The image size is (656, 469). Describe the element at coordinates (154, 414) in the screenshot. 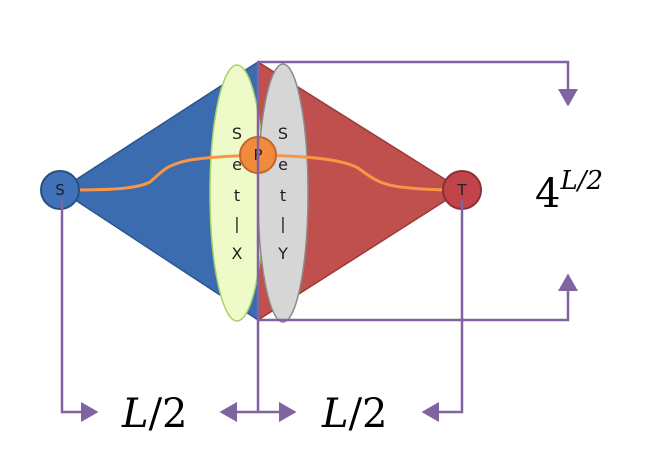

I see `left-half-label: L/2` at that location.